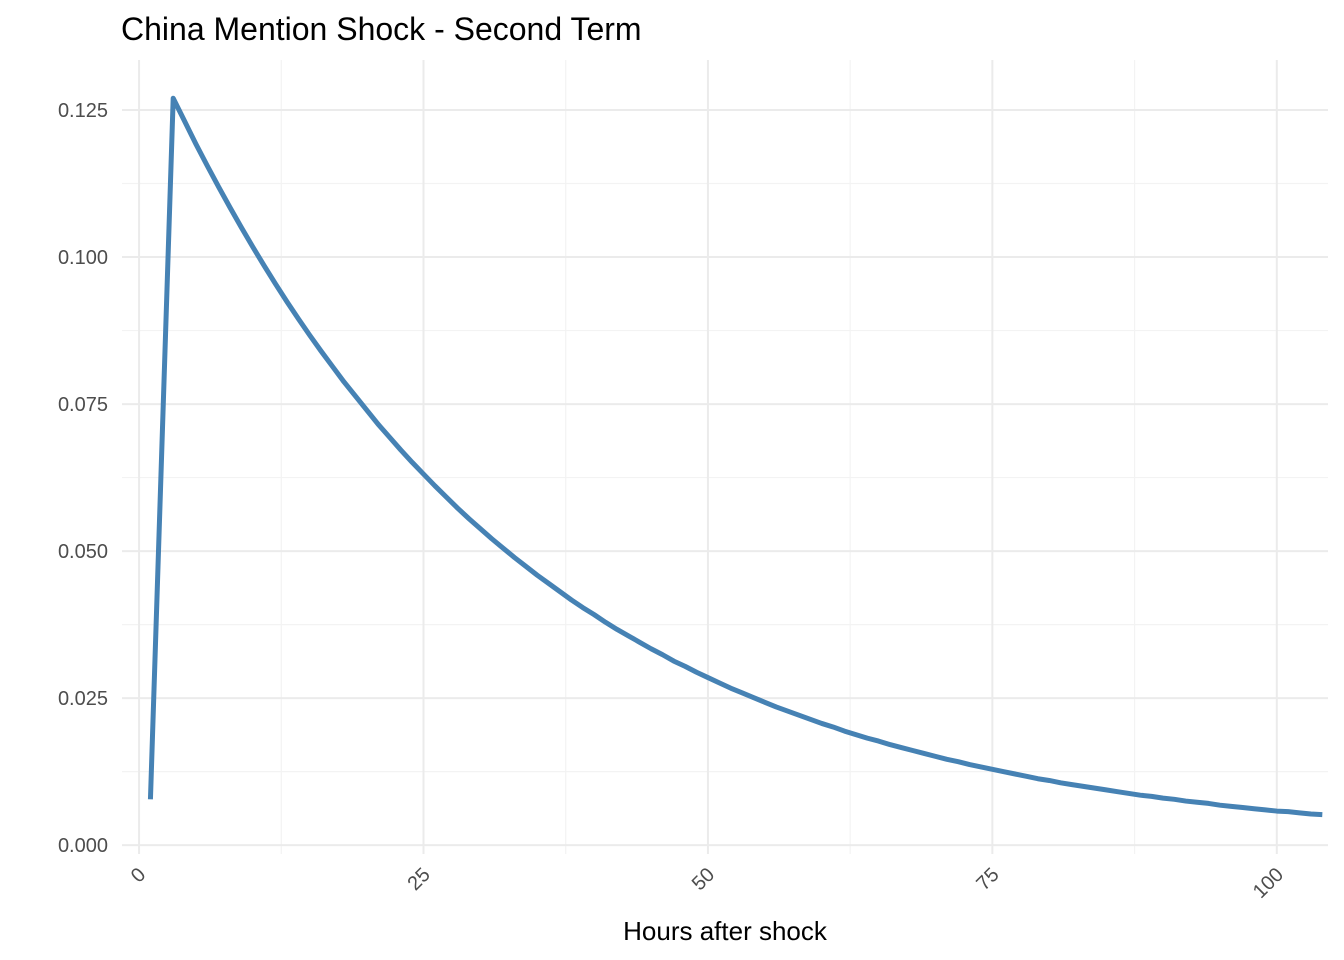 This screenshot has height=960, width=1344. What do you see at coordinates (83, 552) in the screenshot?
I see `y-tick-label: 0.050` at bounding box center [83, 552].